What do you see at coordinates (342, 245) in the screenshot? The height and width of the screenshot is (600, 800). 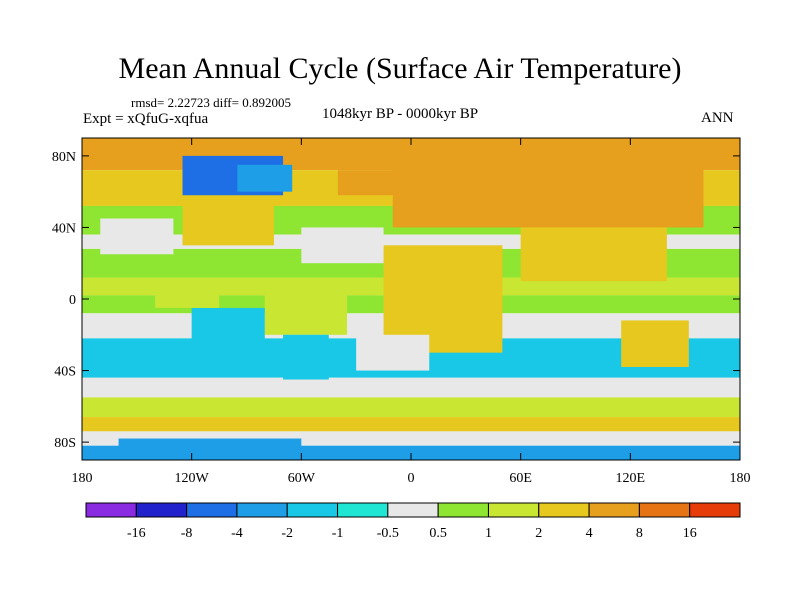 I see `map-region-n-atlantic-neutral` at bounding box center [342, 245].